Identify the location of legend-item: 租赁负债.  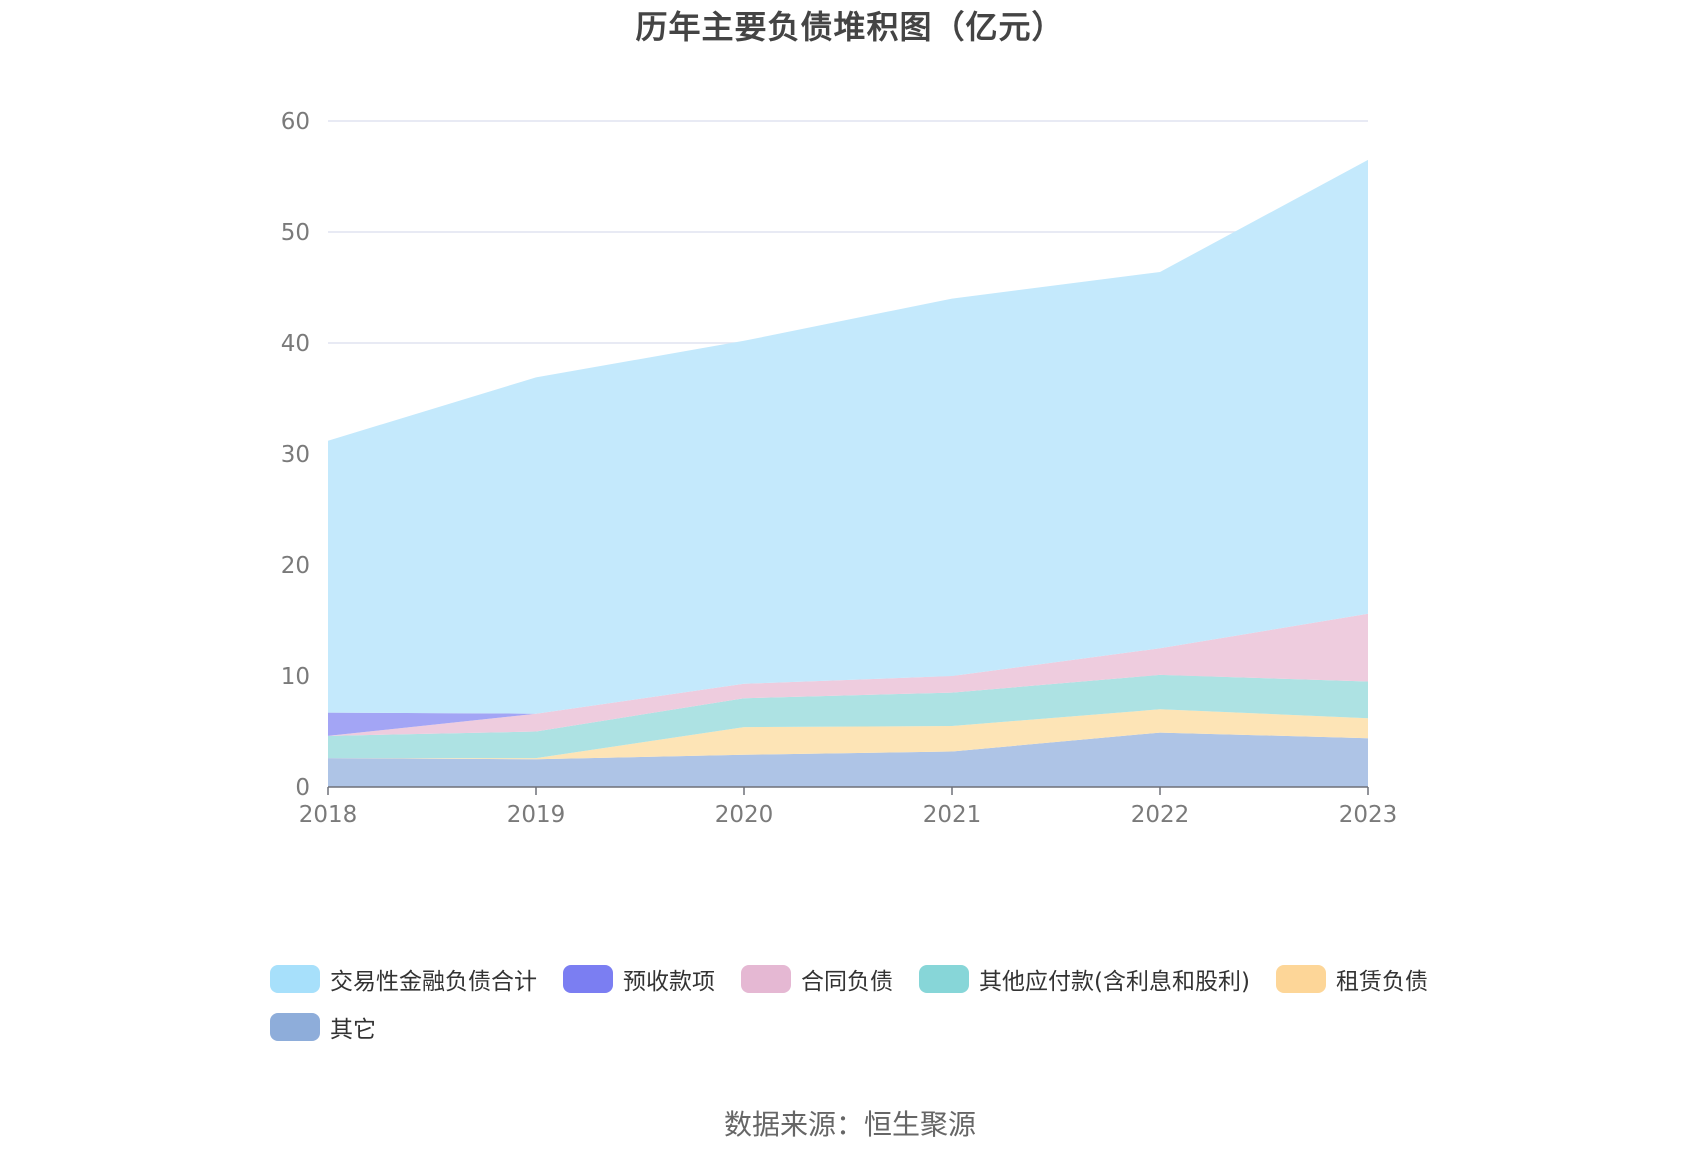
(1351, 979).